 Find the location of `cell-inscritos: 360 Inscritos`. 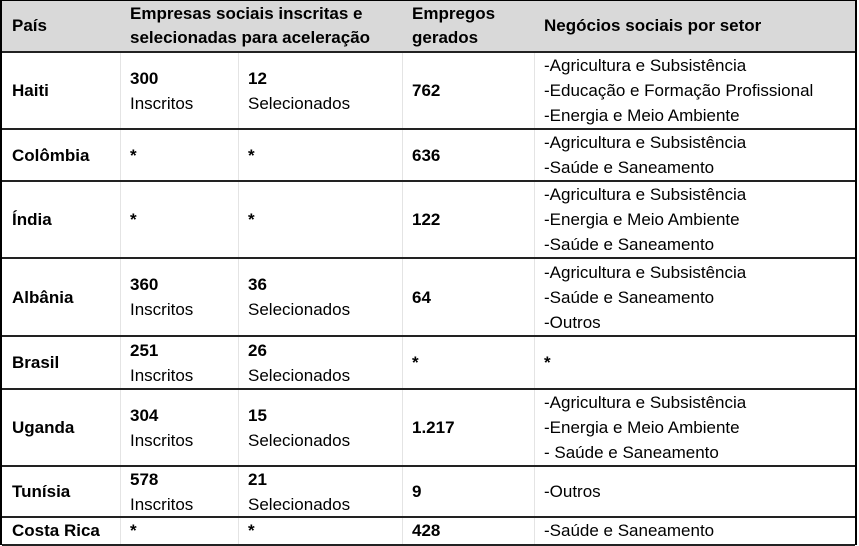

cell-inscritos: 360 Inscritos is located at coordinates (185, 297).